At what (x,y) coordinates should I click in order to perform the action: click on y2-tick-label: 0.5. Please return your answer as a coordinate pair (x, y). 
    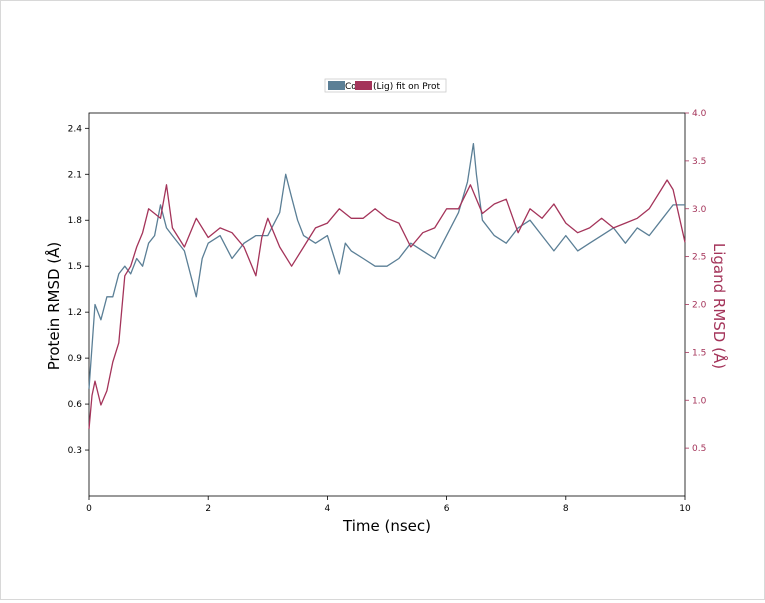
    Looking at the image, I should click on (699, 449).